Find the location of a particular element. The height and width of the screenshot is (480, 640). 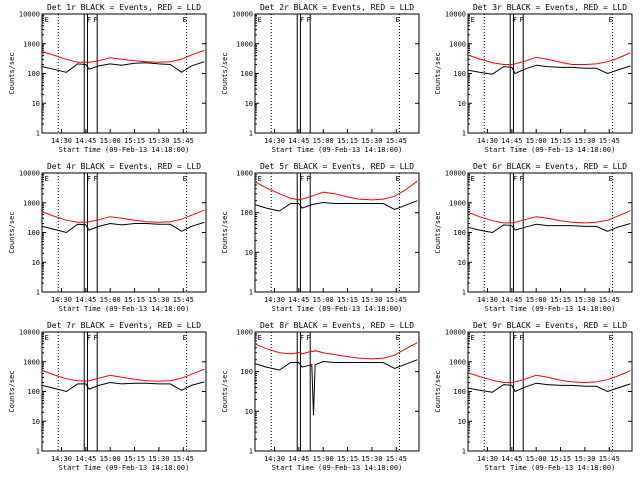

panel-title: Det 9r BLACK = Events, RED = LLD is located at coordinates (550, 325).